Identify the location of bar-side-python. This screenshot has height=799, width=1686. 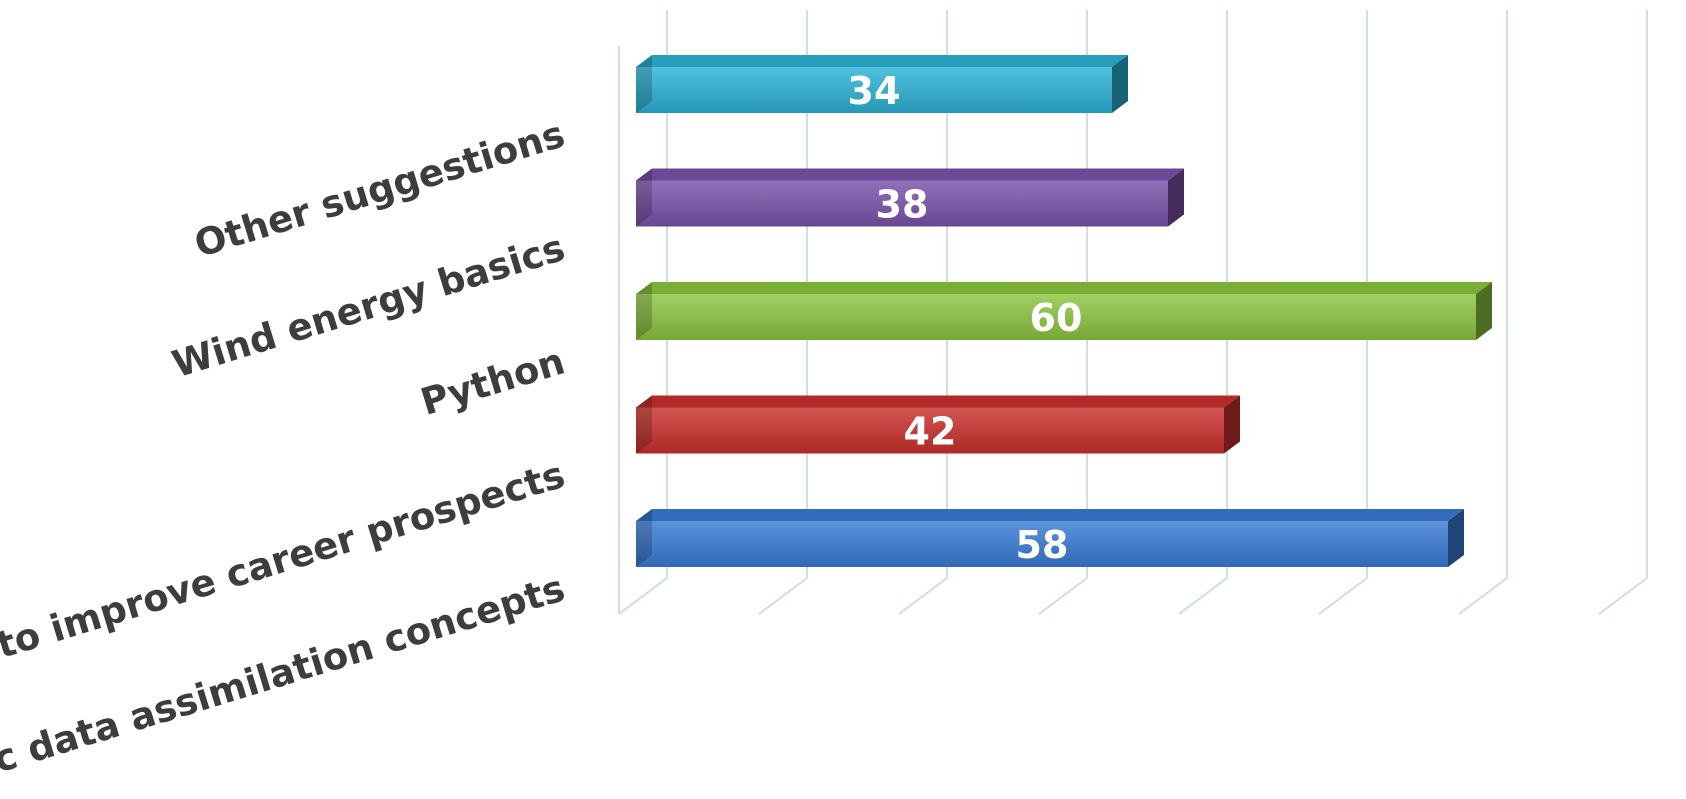
(1484, 311).